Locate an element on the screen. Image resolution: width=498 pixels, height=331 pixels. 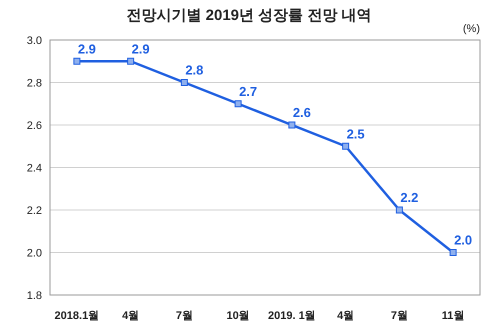
x-tick-label: 2019. 1월 is located at coordinates (292, 316).